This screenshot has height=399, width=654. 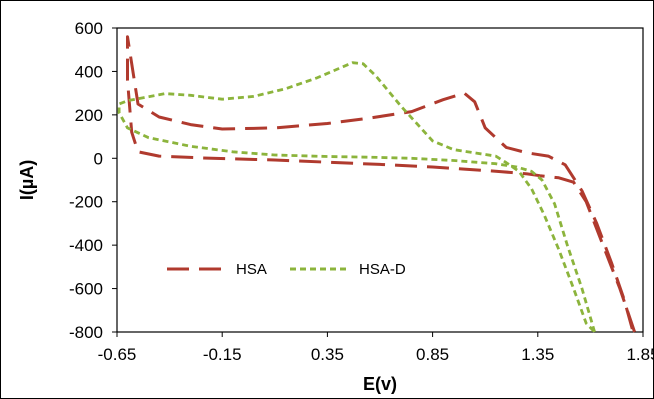 I want to click on x-tick-label: -0.15, so click(x=222, y=354).